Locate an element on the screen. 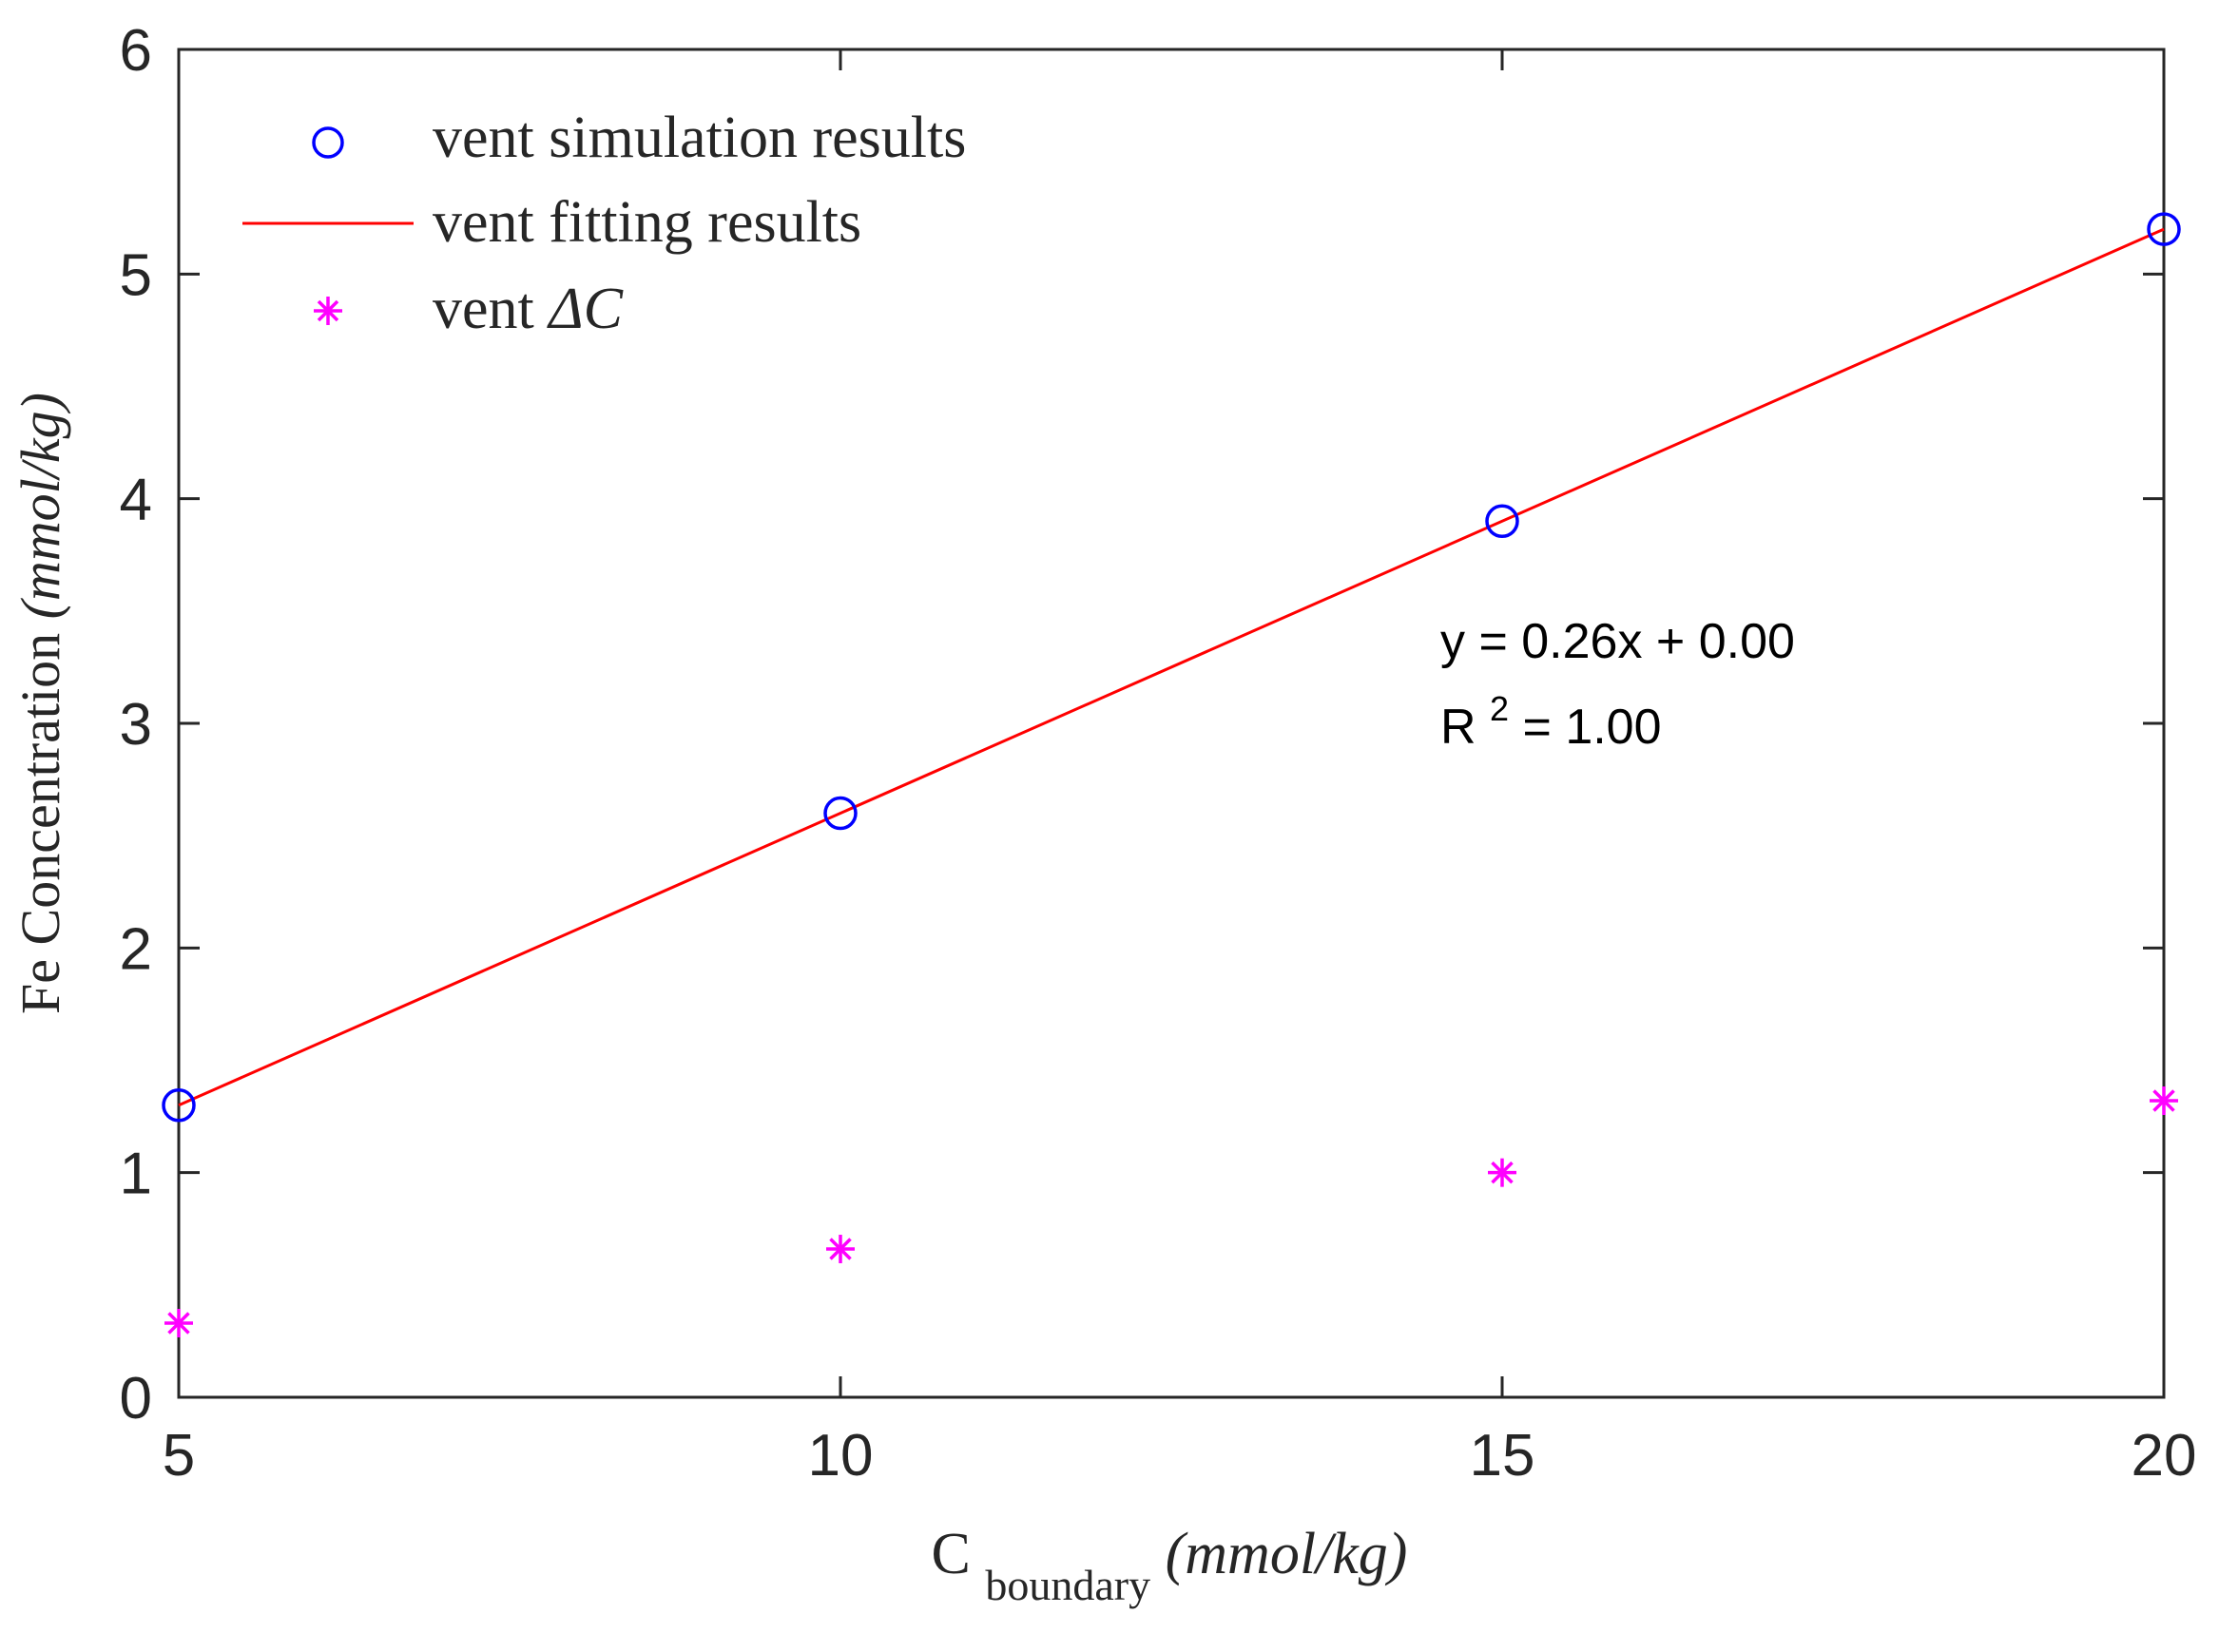  r-squared-sup: 2 is located at coordinates (1499, 708).